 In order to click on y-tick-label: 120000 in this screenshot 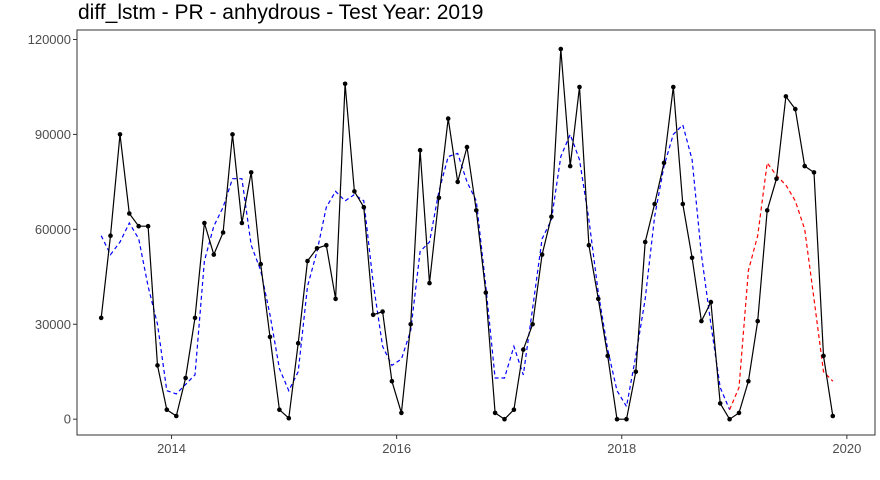, I will do `click(49, 39)`.